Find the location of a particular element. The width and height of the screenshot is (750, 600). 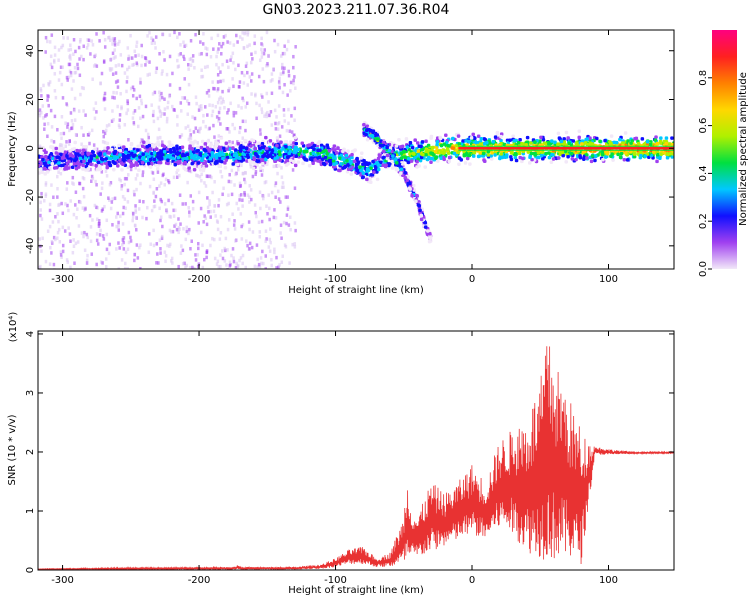

colorbar-tick-label: 0.0 is located at coordinates (703, 269).